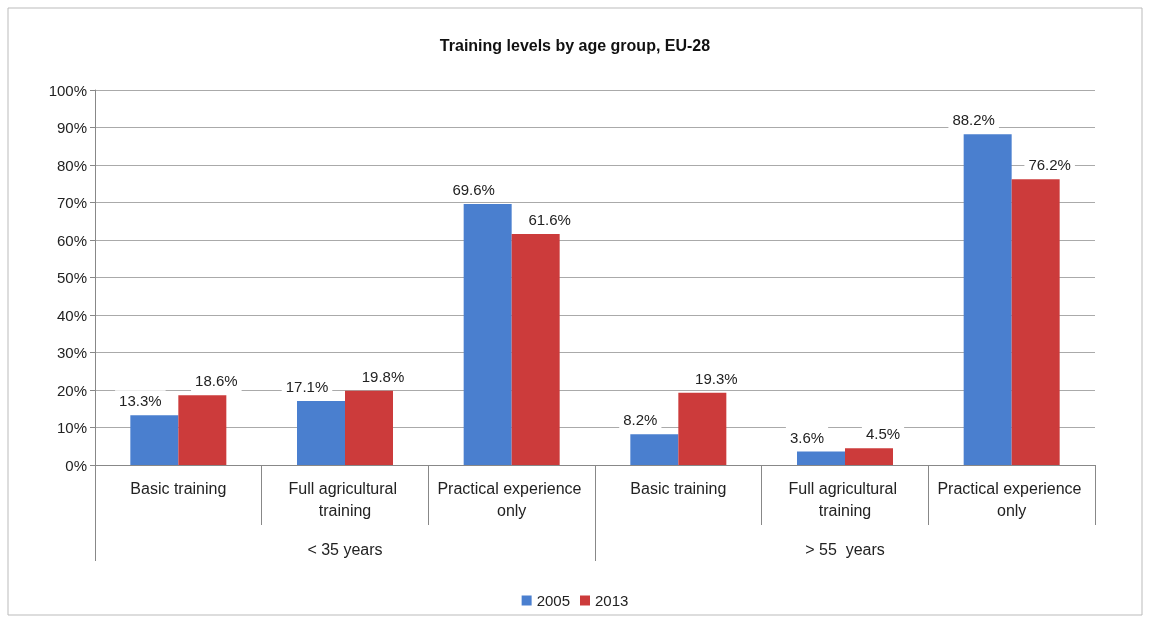  I want to click on y-tick-label: 30%, so click(71, 352).